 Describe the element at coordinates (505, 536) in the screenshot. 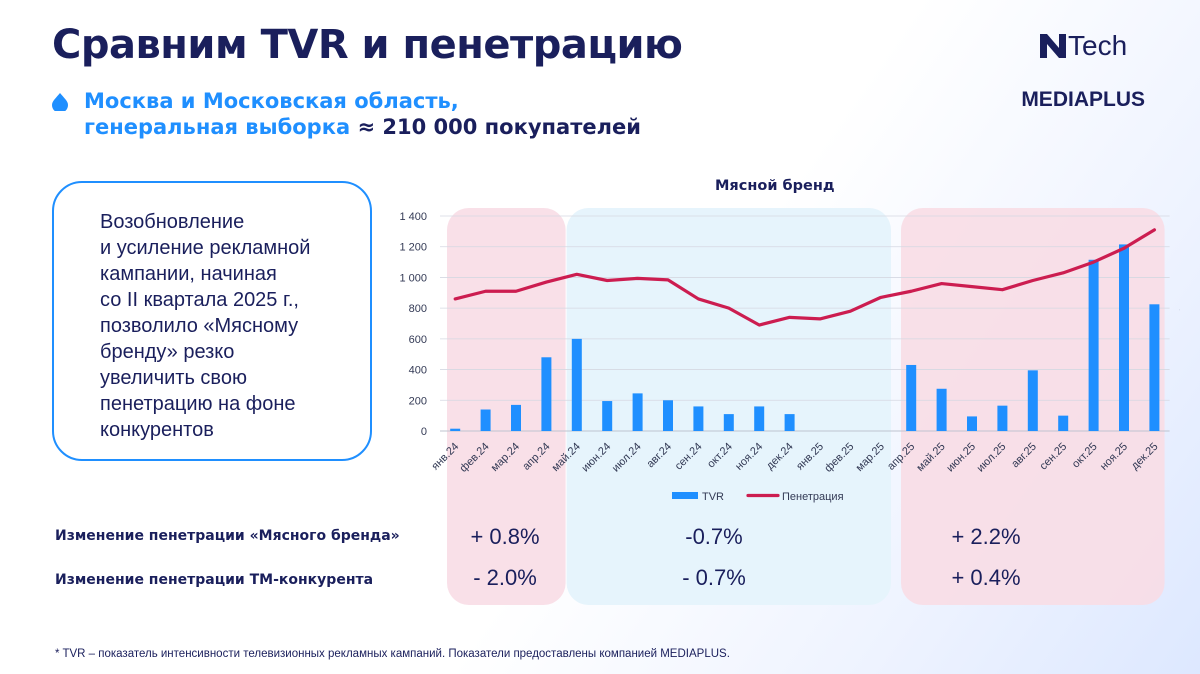

I see `value-brand-period-1: + 0.8%` at that location.